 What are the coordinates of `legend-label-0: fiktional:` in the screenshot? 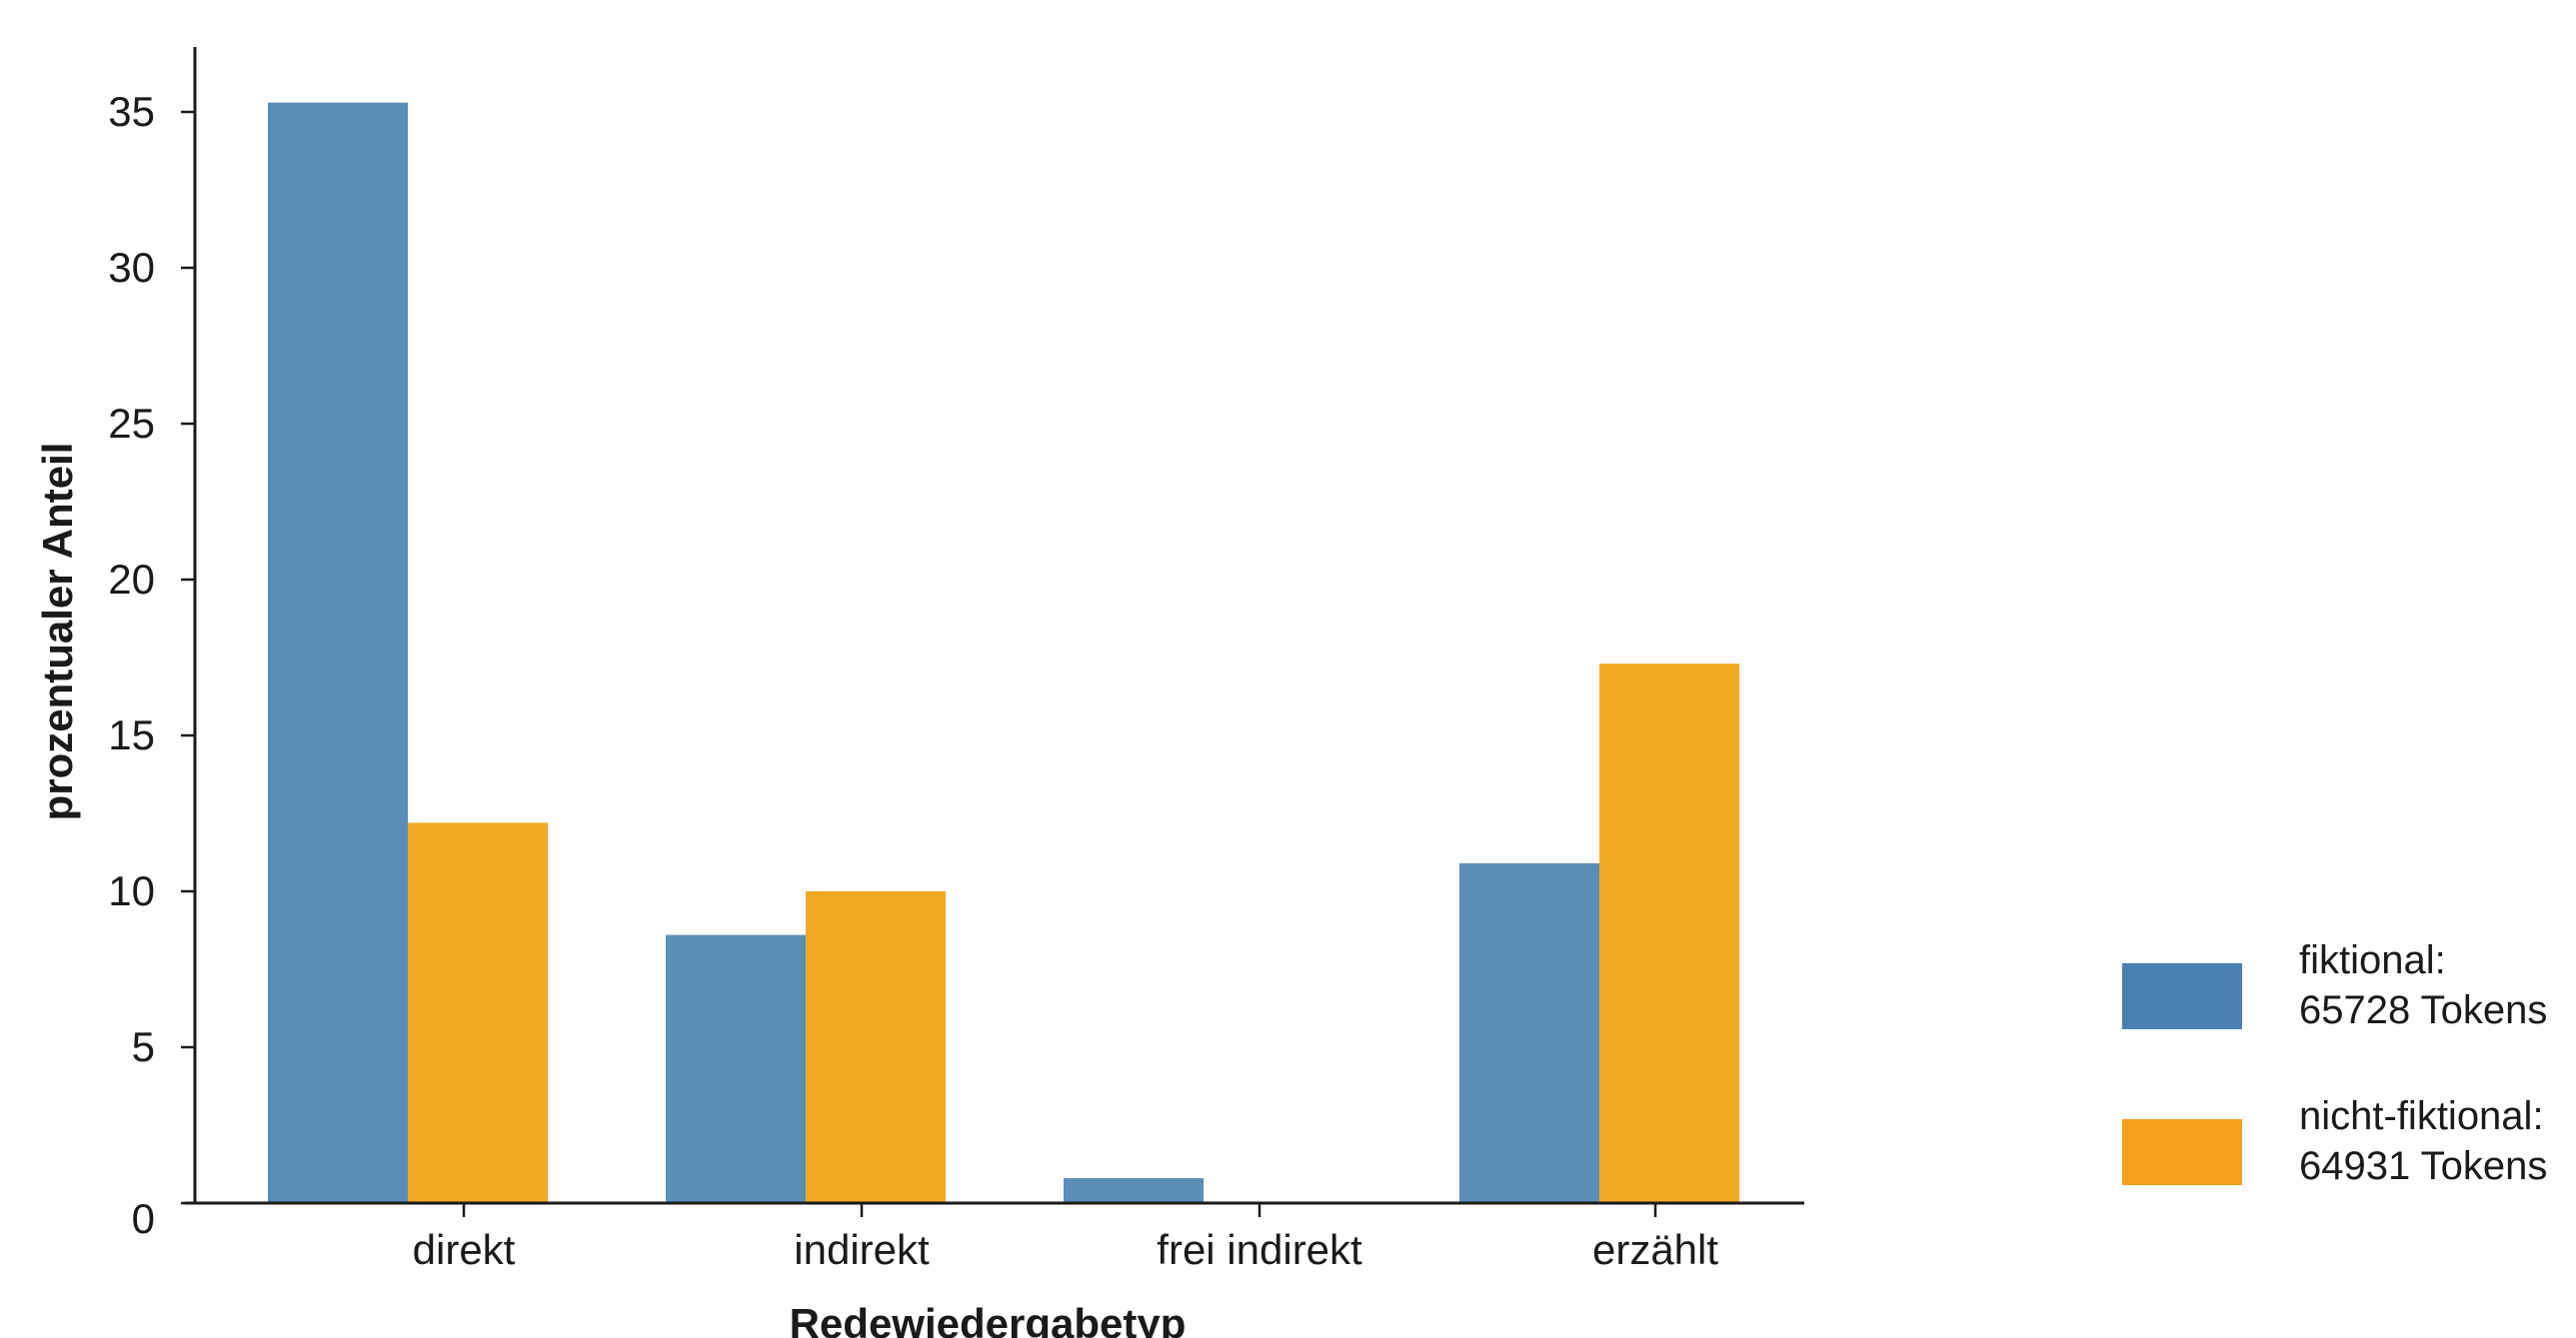 It's located at (2372, 960).